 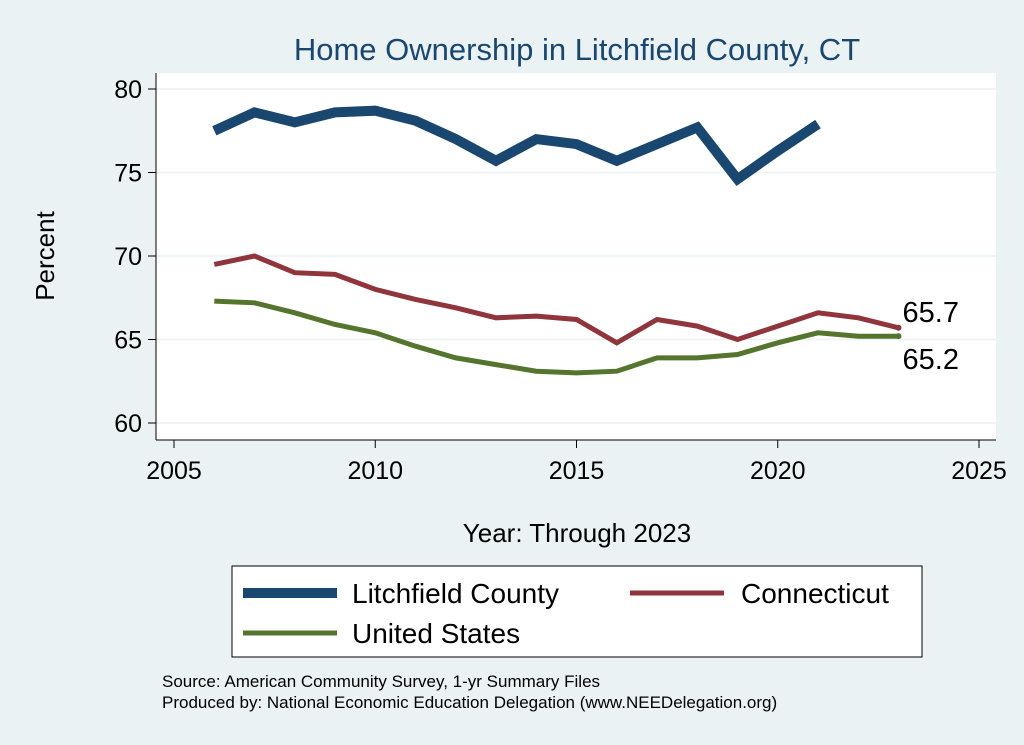 What do you see at coordinates (556, 337) in the screenshot?
I see `series-line-united-states` at bounding box center [556, 337].